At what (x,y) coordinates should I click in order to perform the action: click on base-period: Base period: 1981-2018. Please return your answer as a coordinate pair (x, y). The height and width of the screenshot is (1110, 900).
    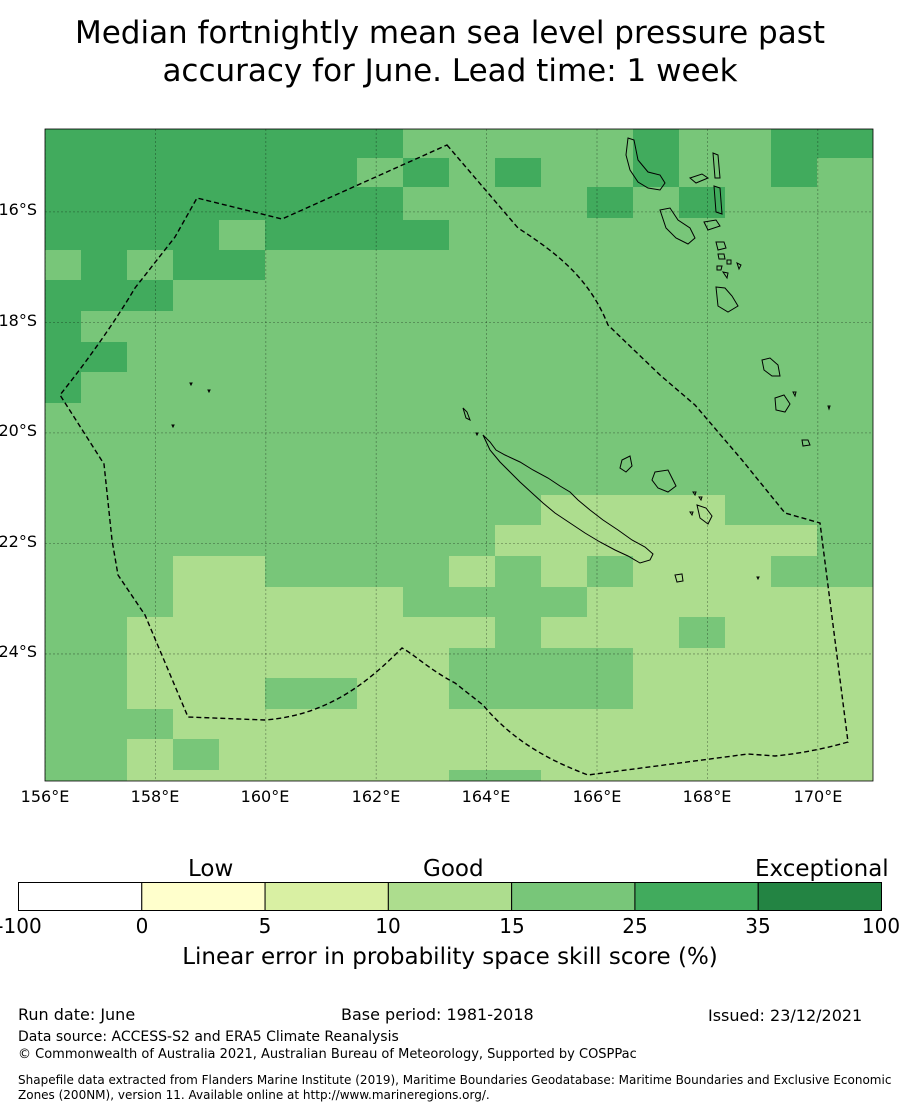
    Looking at the image, I should click on (437, 1014).